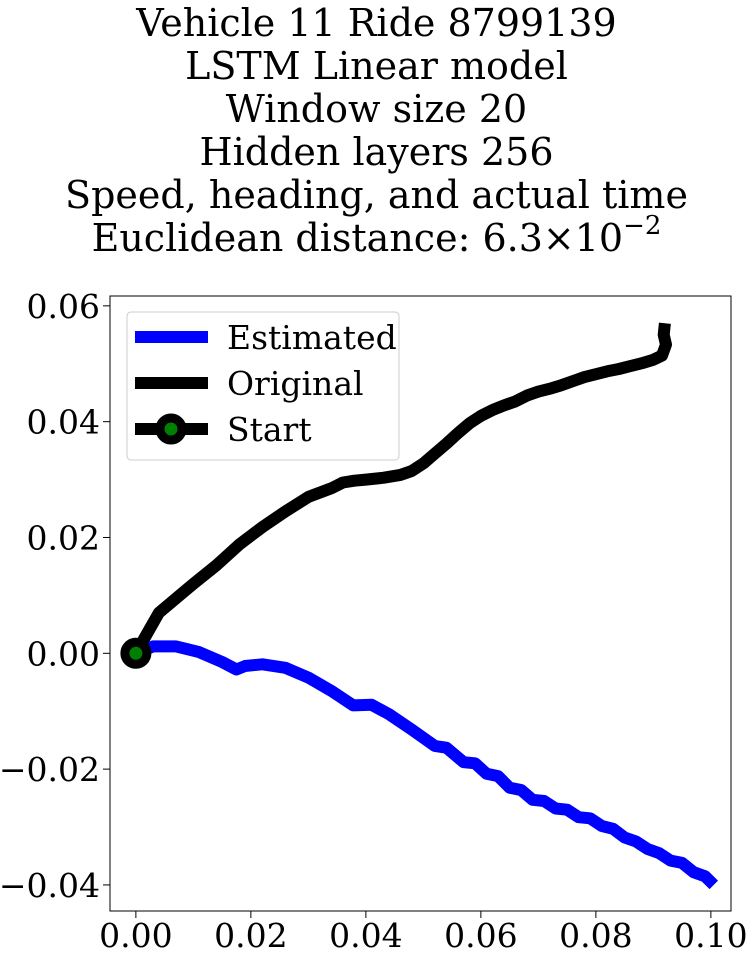 Image resolution: width=753 pixels, height=958 pixels. I want to click on y-tick-label: −0.04, so click(50, 885).